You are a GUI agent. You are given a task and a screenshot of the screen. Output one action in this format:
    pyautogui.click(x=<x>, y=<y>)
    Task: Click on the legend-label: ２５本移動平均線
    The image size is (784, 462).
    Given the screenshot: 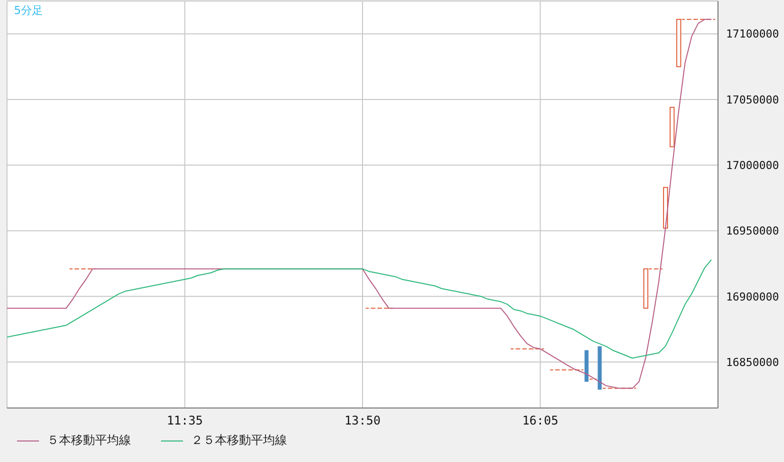 What is the action you would take?
    pyautogui.click(x=239, y=440)
    